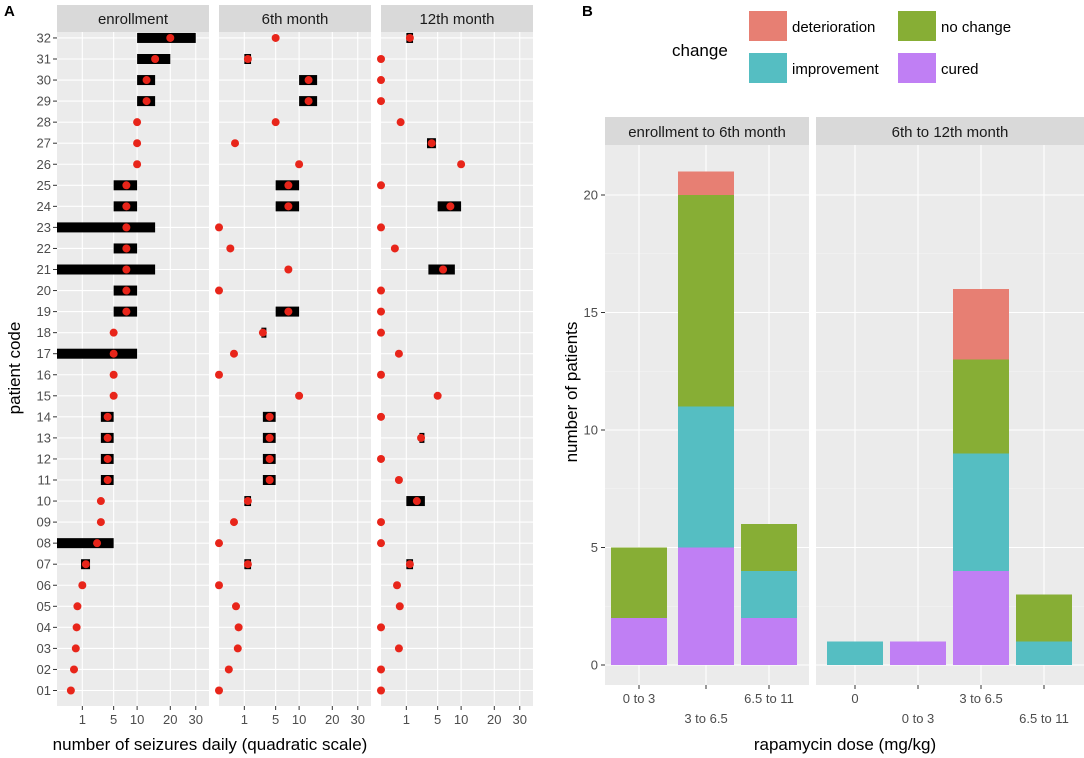  What do you see at coordinates (571, 392) in the screenshot?
I see `chart-b-y-axis-label: number of patients` at bounding box center [571, 392].